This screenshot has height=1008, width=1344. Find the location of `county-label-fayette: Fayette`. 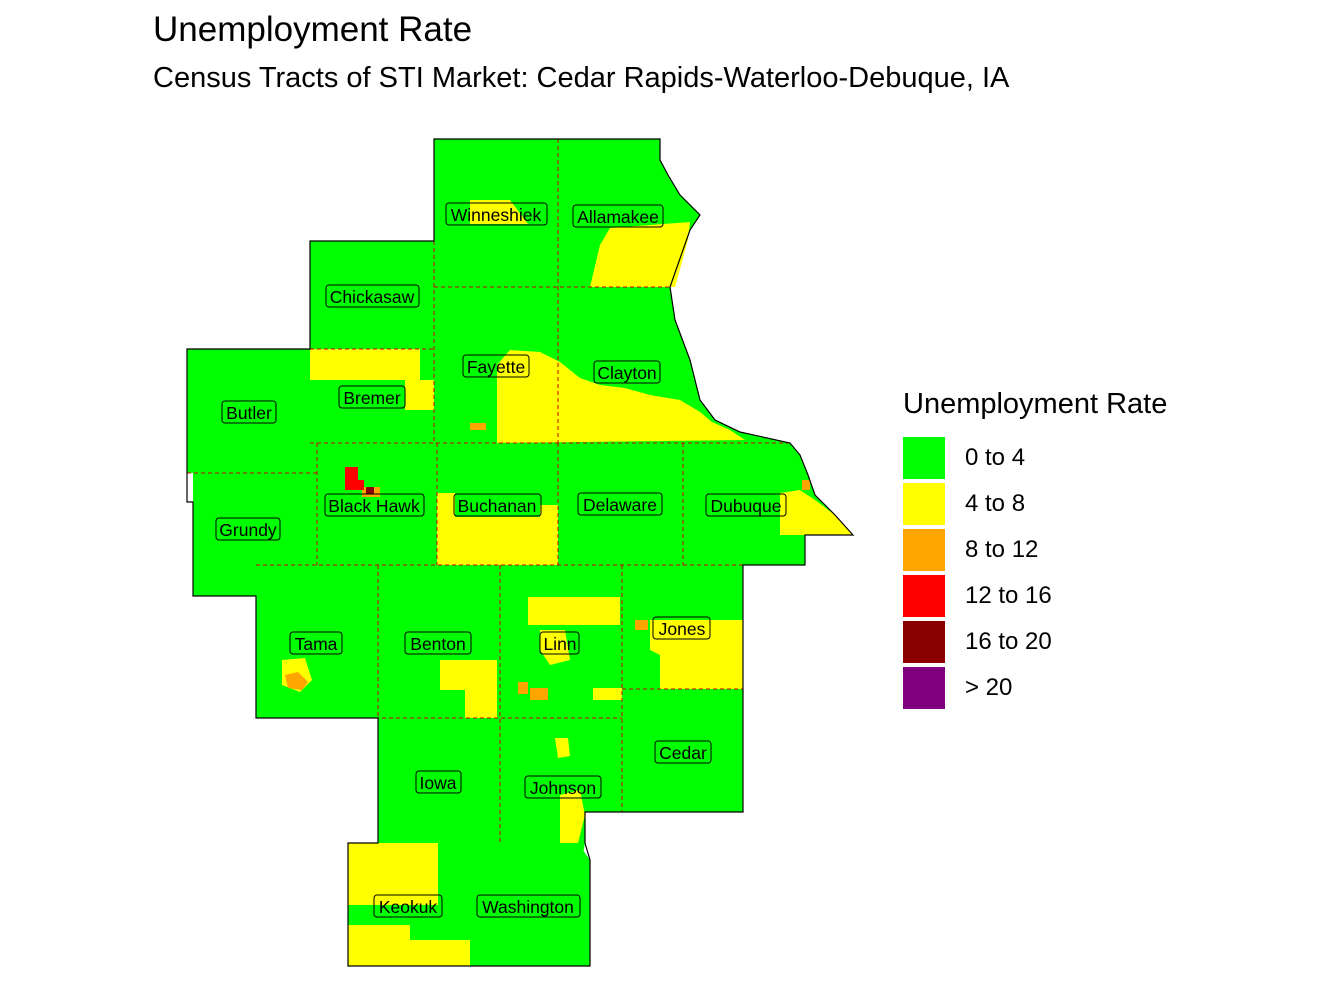

county-label-fayette: Fayette is located at coordinates (496, 366).